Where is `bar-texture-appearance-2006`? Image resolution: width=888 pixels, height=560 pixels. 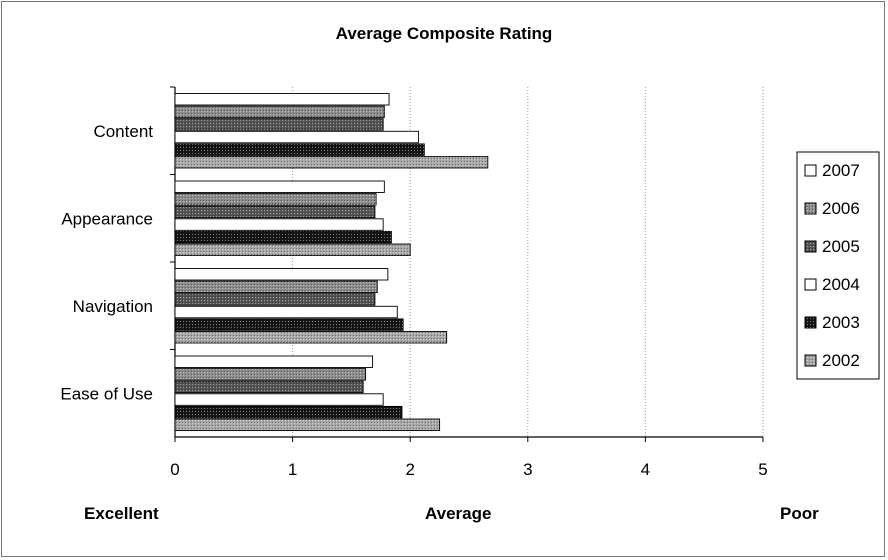 bar-texture-appearance-2006 is located at coordinates (276, 199).